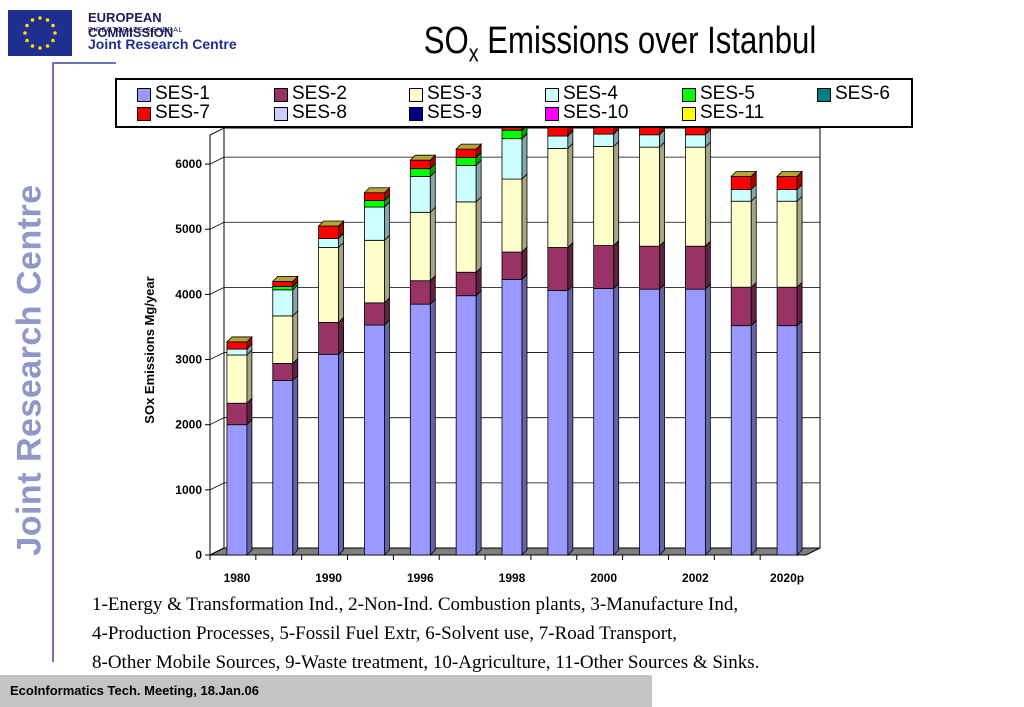 This screenshot has height=707, width=1024. I want to click on chart-side-wall, so click(217, 341).